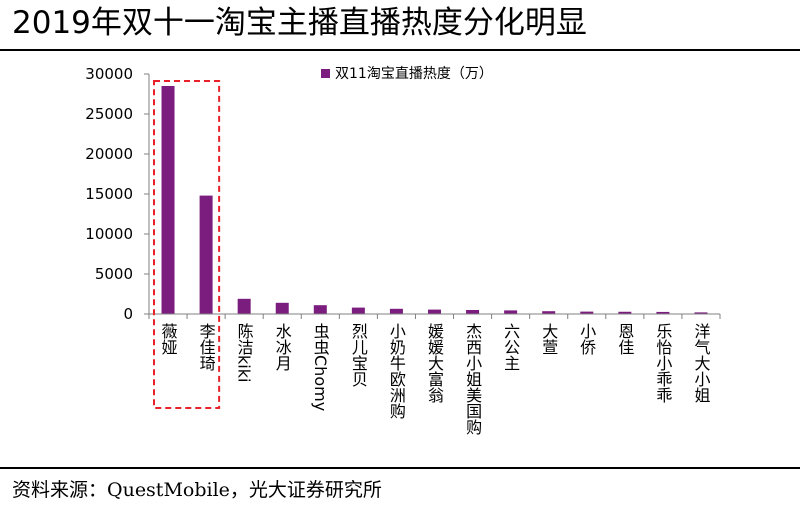 The image size is (800, 515). I want to click on y-tick-label: 10000, so click(109, 234).